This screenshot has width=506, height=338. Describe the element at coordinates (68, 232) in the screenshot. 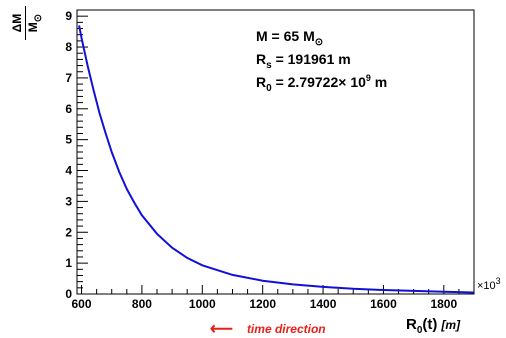

I see `y-tick-label: 2` at that location.